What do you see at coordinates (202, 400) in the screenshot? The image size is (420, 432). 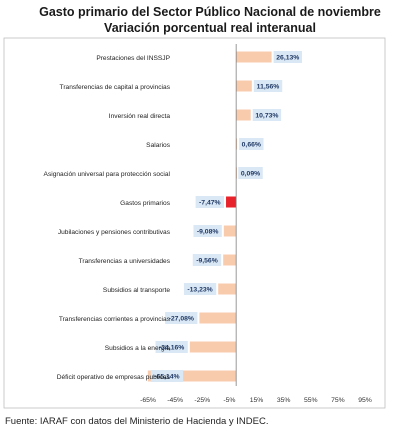 I see `x-tick-label: -25%` at bounding box center [202, 400].